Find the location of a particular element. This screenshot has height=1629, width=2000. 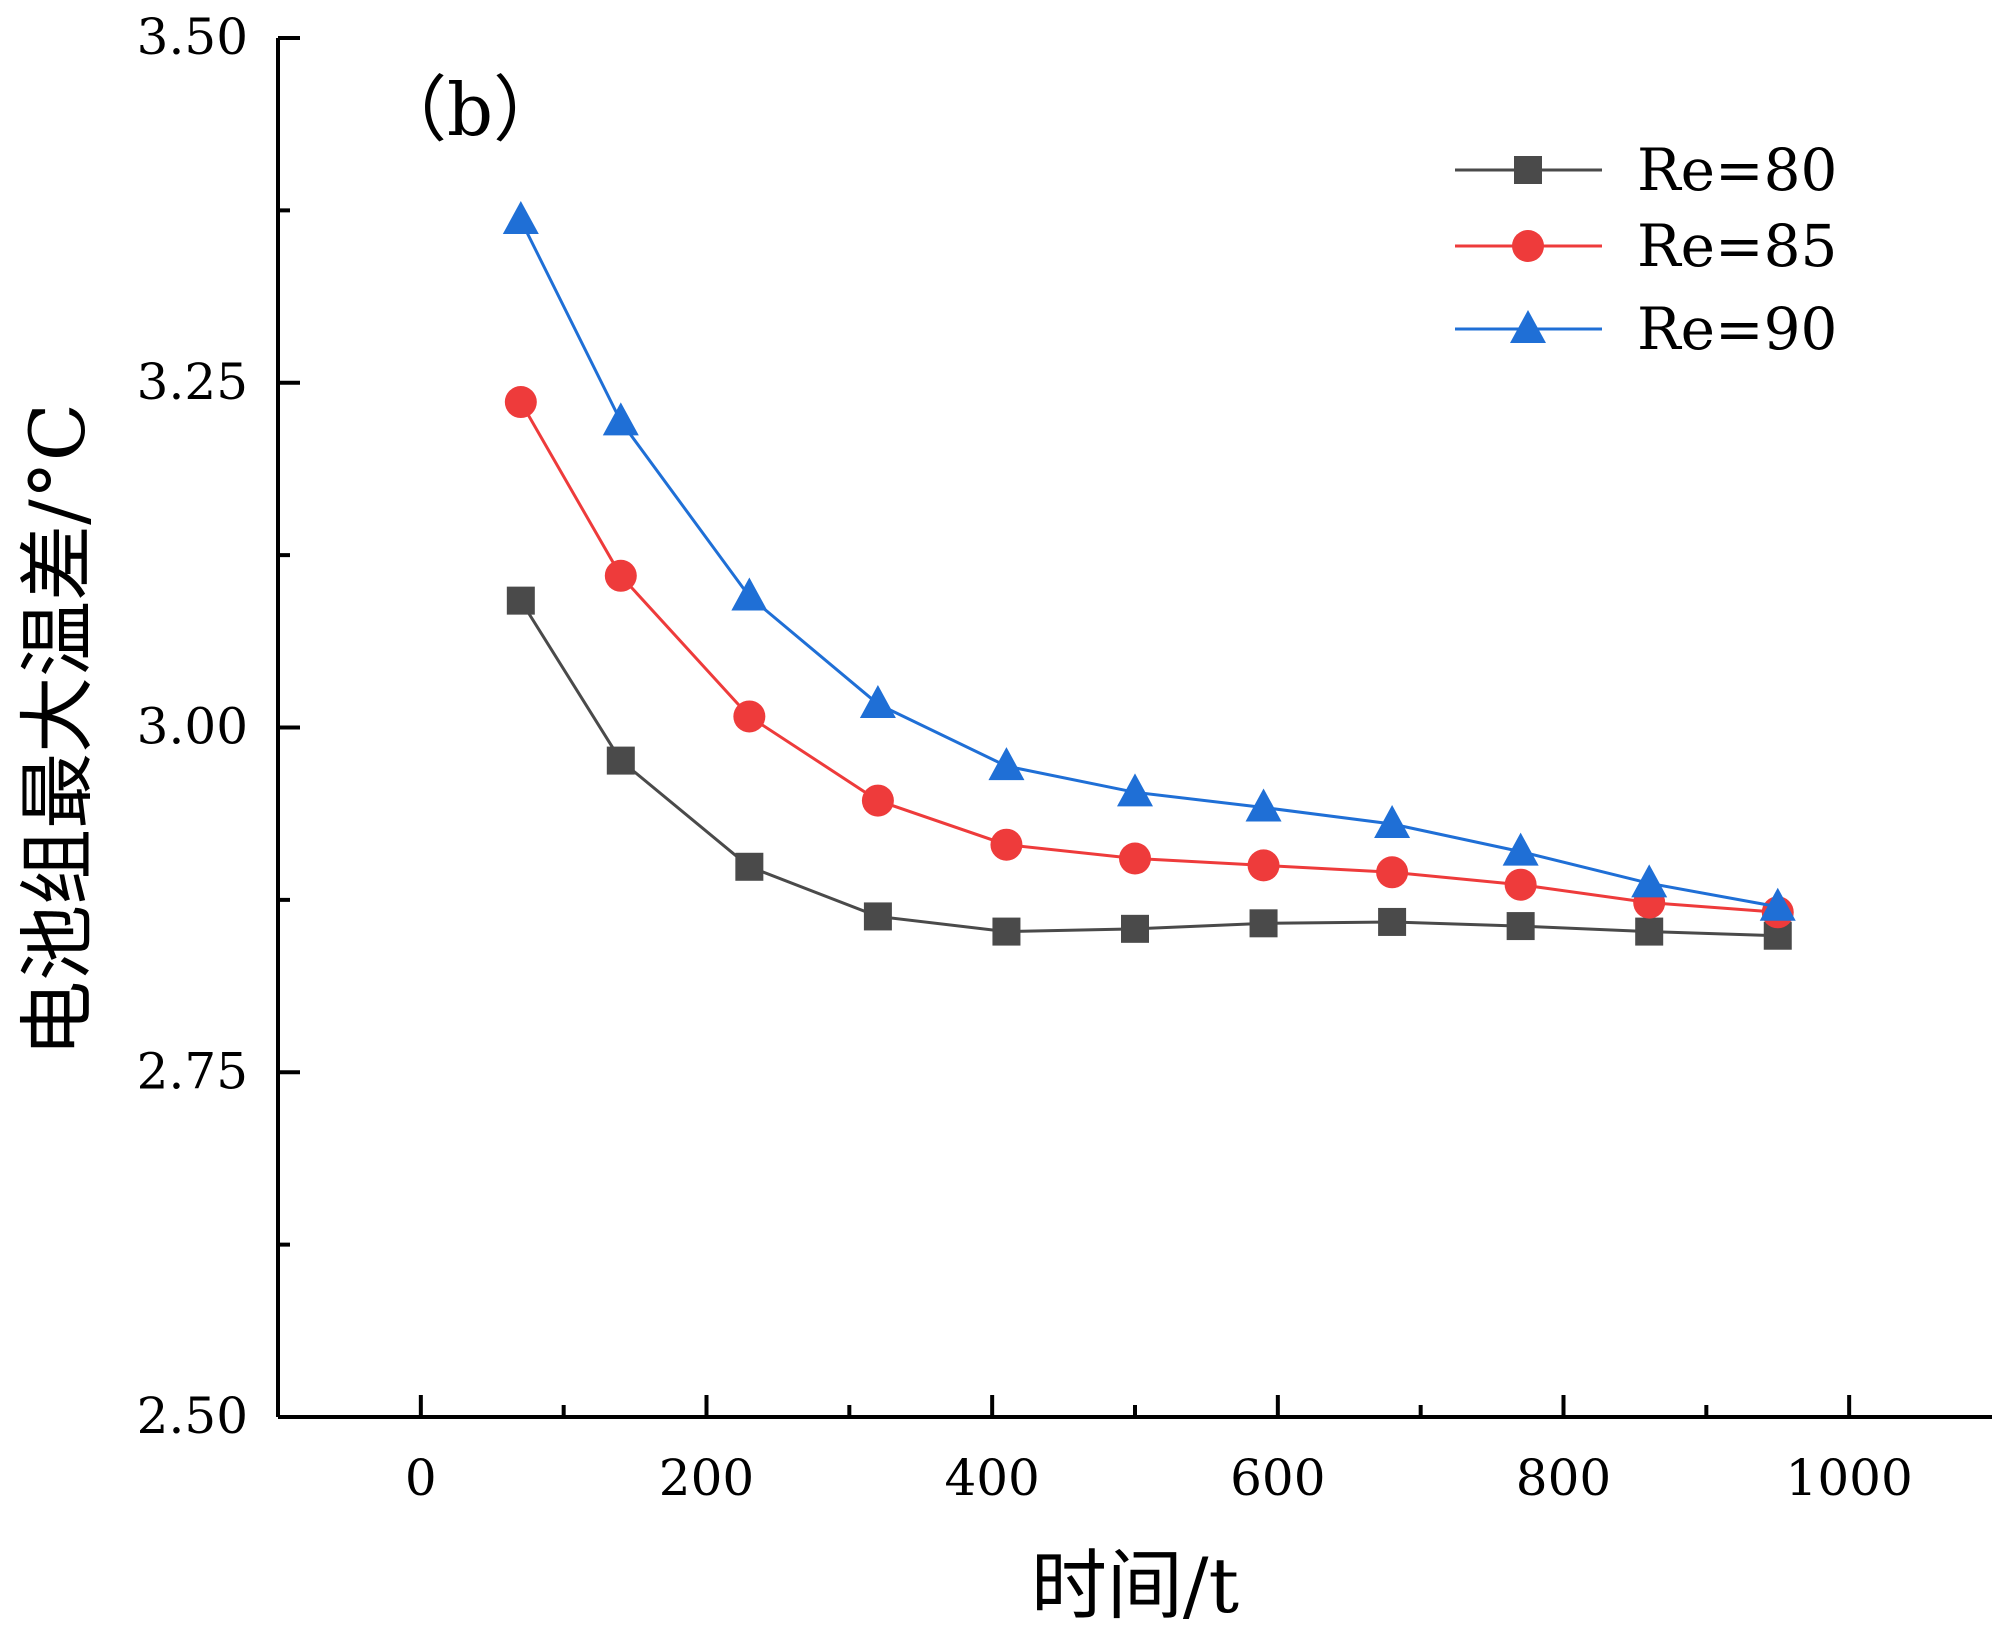

x-tick-label: 600 is located at coordinates (1277, 1478).